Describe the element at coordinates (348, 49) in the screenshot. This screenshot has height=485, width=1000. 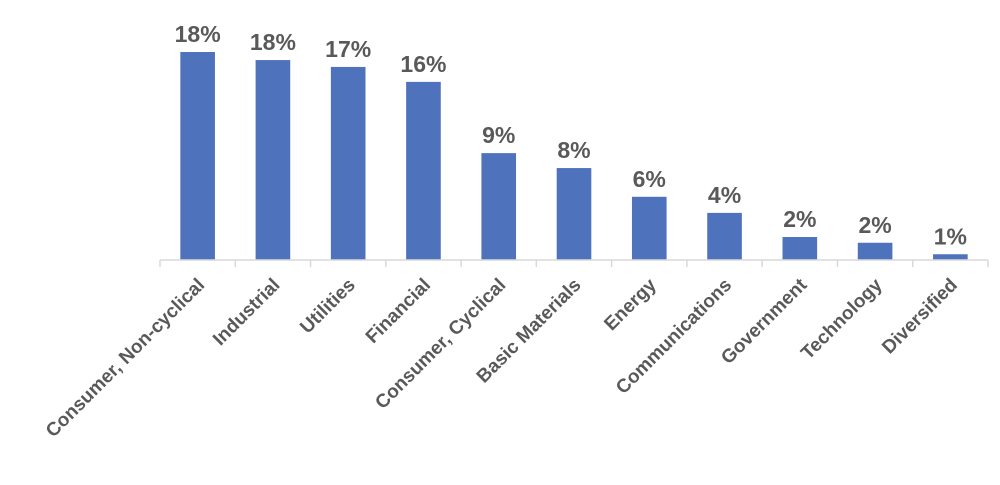
I see `data-label: 17%` at that location.